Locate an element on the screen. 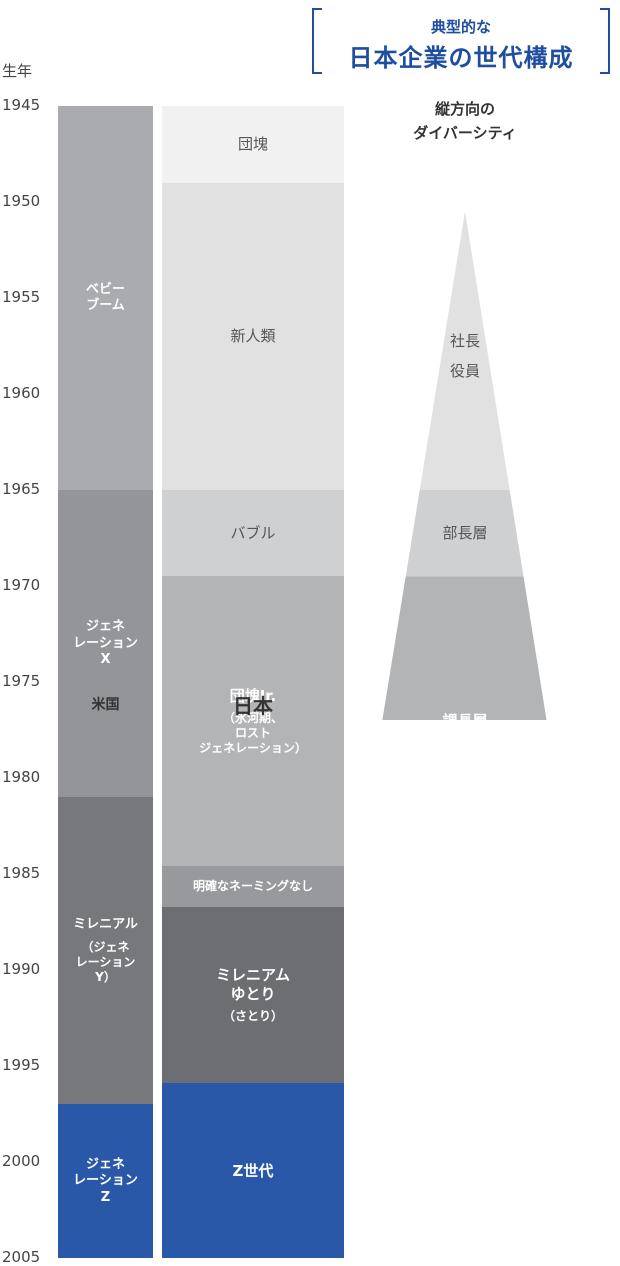  segment-sublabel: （さとり） is located at coordinates (252, 1016).